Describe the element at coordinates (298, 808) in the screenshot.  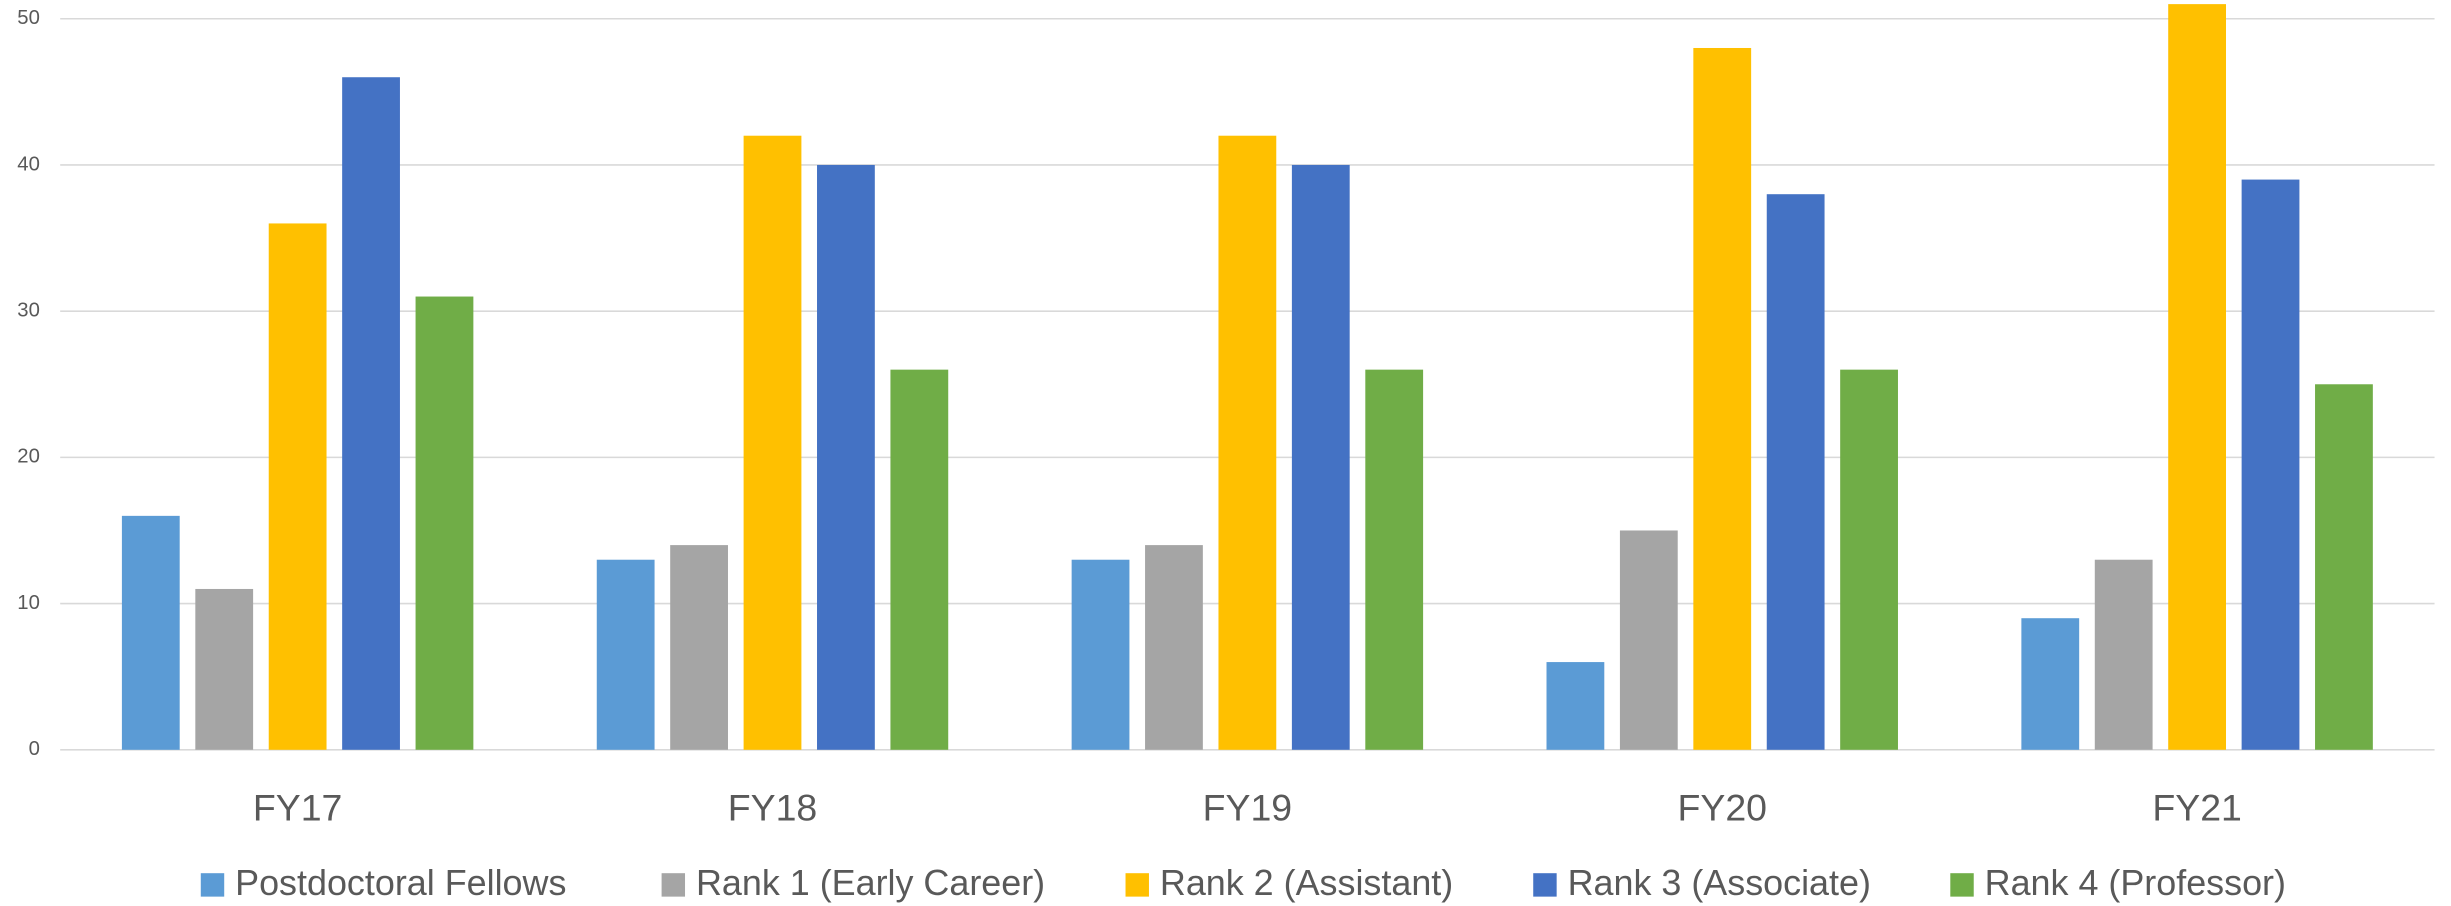
I see `x-tick-label: FY17` at that location.